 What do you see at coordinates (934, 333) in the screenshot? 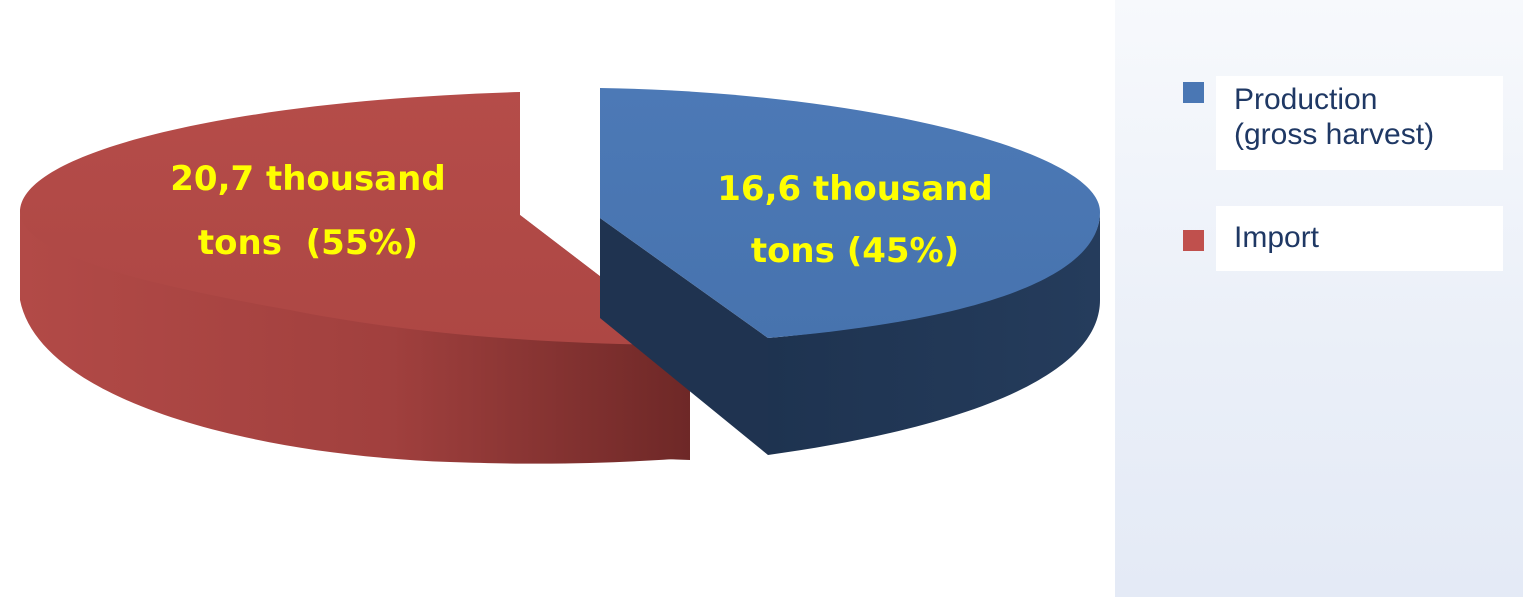
I see `pie-slice-production-side` at bounding box center [934, 333].